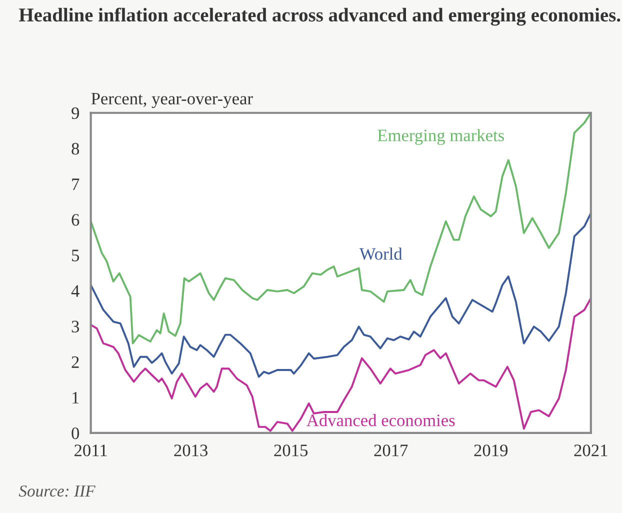  What do you see at coordinates (191, 450) in the screenshot?
I see `x-tick-label: 2013` at bounding box center [191, 450].